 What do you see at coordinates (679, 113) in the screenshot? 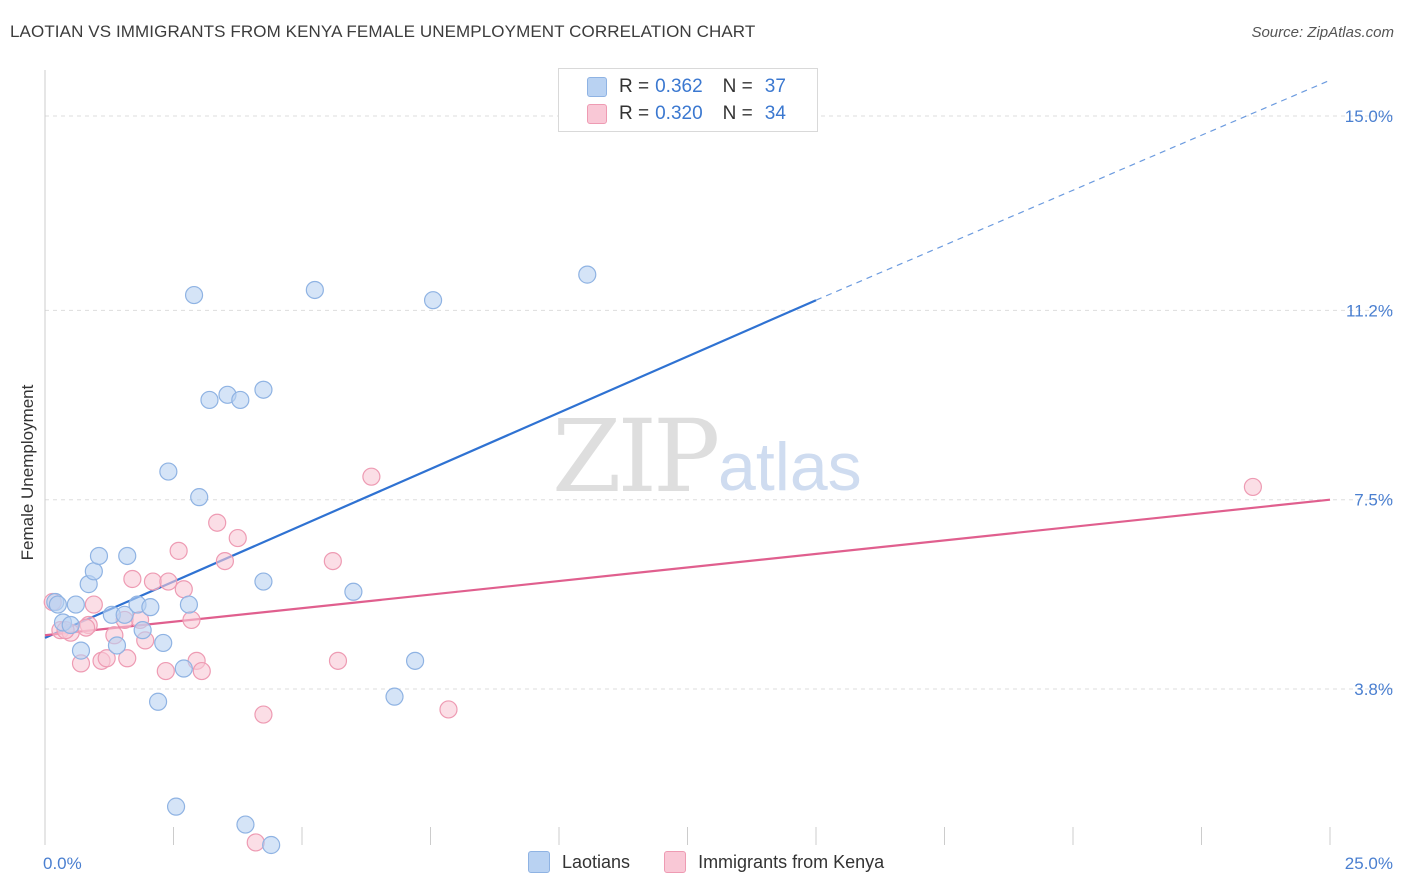
I see `r-value: 0.320` at bounding box center [679, 113].